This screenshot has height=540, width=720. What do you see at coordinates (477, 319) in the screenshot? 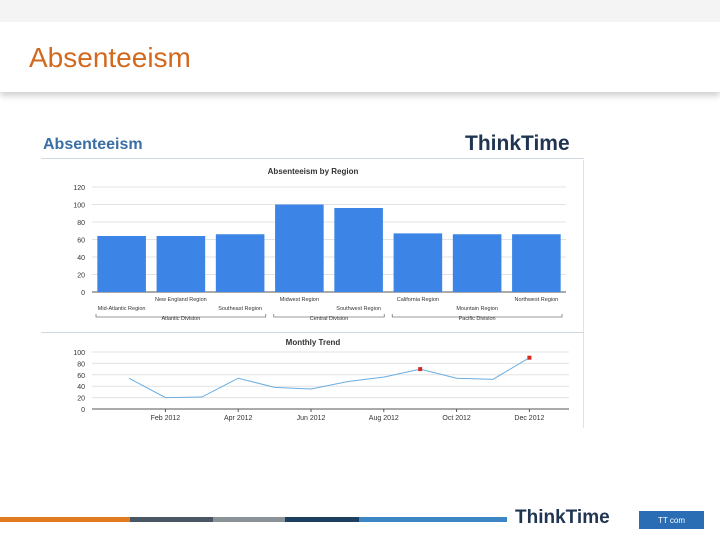
I see `group-label: Pacific Division` at bounding box center [477, 319].